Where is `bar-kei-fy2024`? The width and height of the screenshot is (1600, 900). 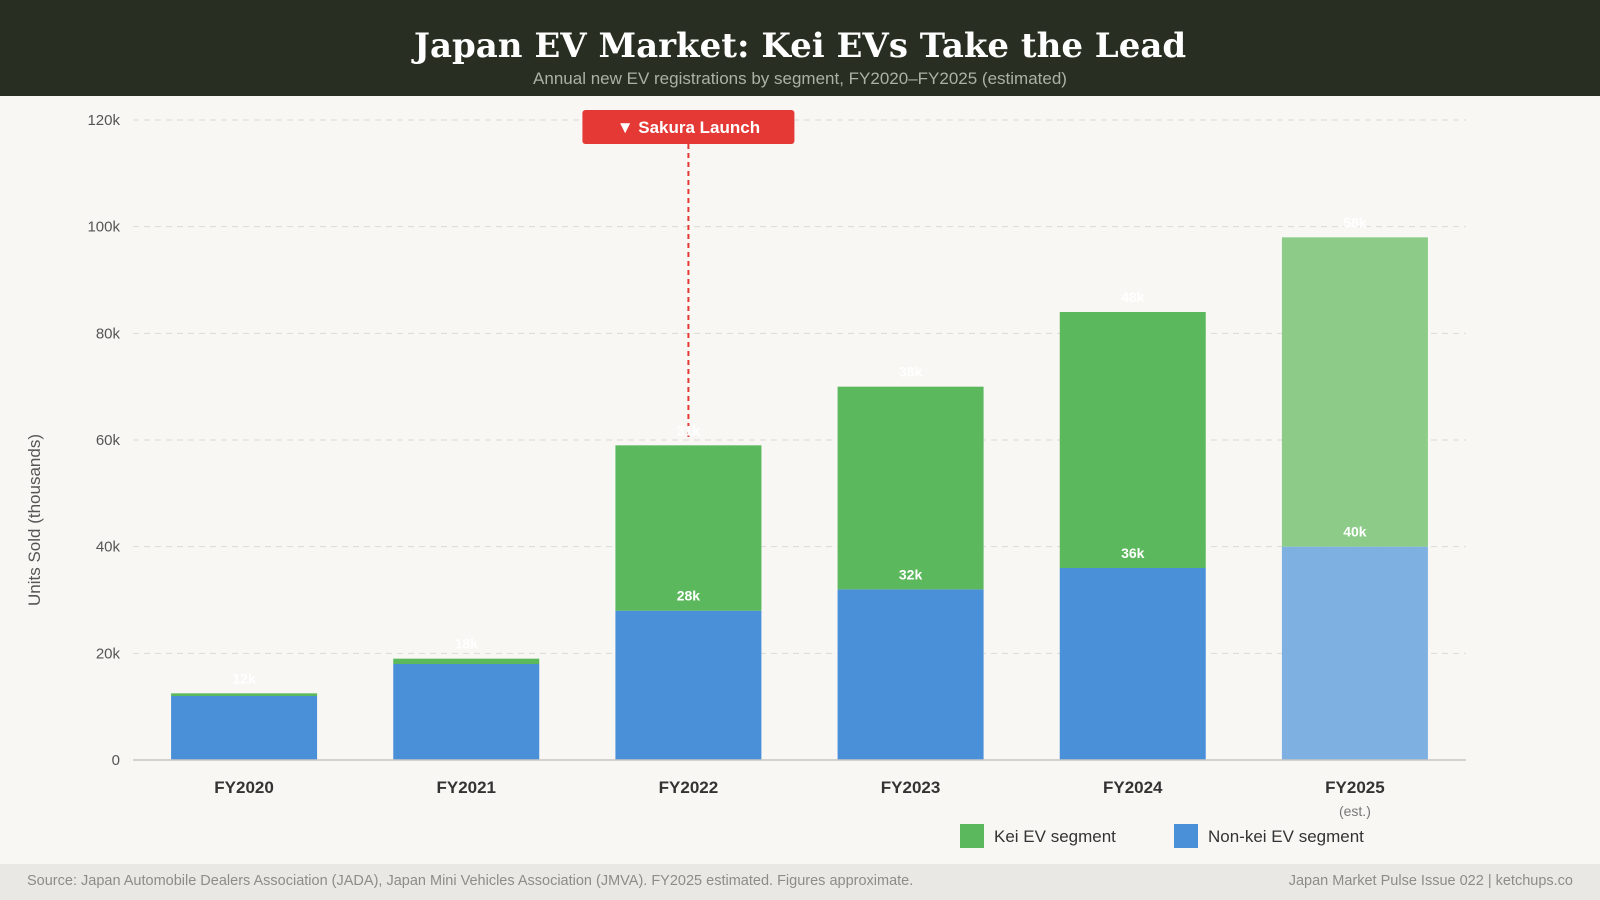
bar-kei-fy2024 is located at coordinates (1132, 440).